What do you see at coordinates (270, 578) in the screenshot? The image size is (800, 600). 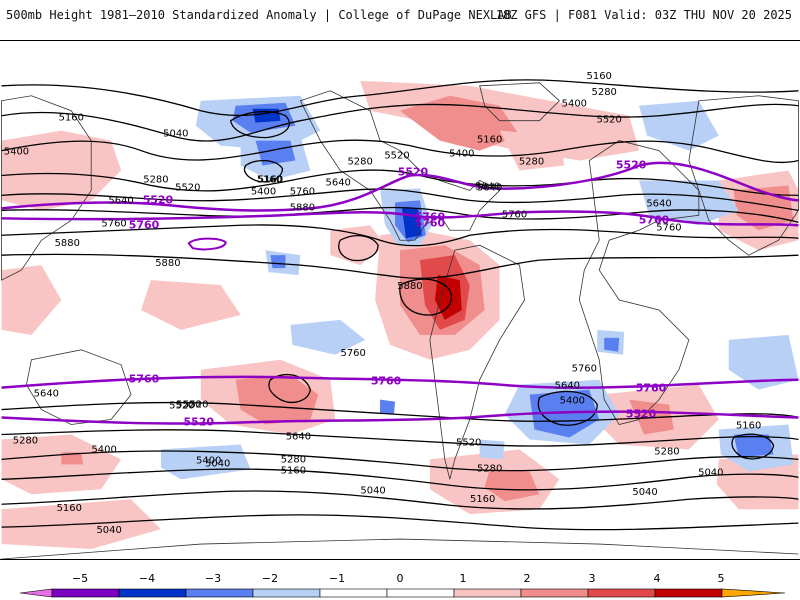 I see `legend-tick: −2` at bounding box center [270, 578].